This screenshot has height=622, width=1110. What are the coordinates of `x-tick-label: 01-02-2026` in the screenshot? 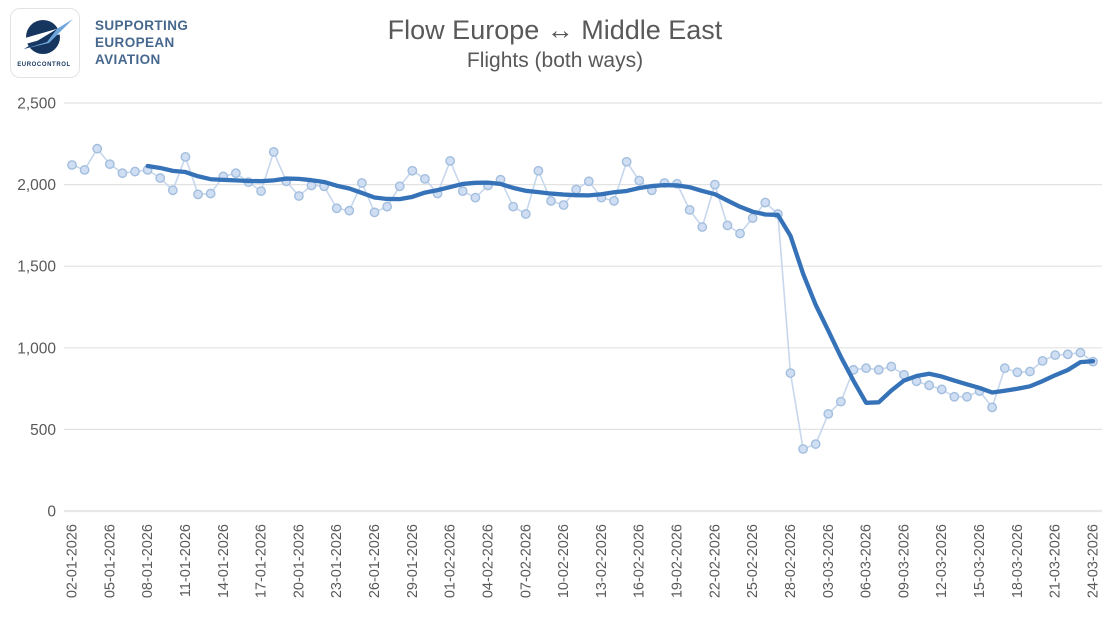 It's located at (451, 561).